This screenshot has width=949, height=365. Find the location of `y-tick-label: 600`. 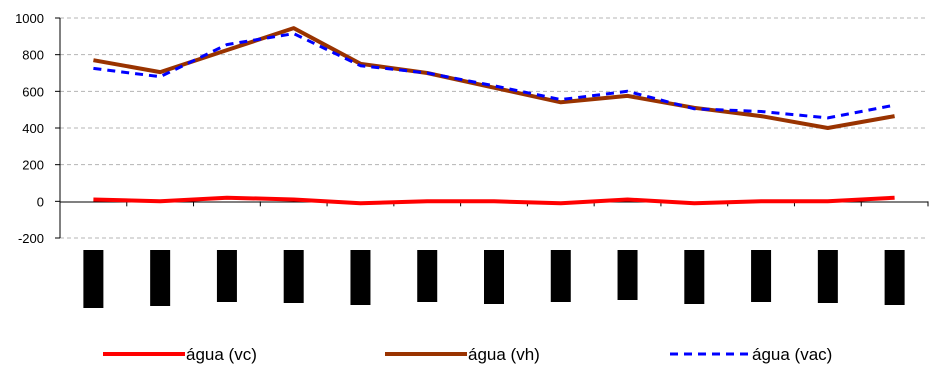

y-tick-label: 600 is located at coordinates (33, 91).